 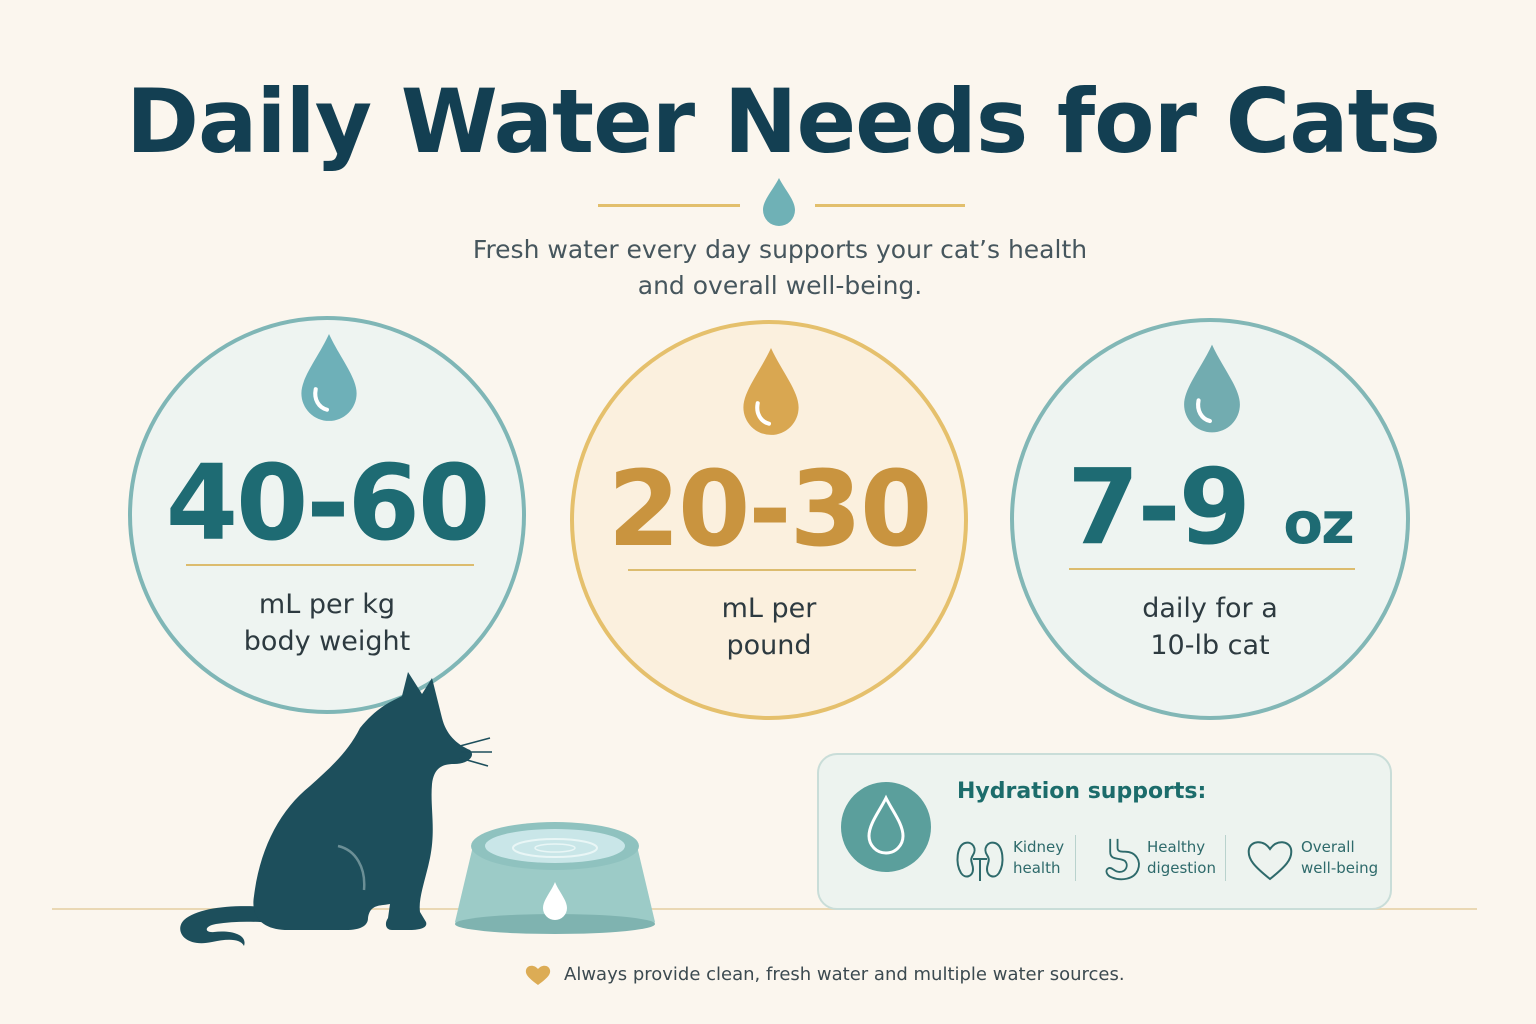 I want to click on benefit-wellbeing: Overall well-being, so click(x=1315, y=861).